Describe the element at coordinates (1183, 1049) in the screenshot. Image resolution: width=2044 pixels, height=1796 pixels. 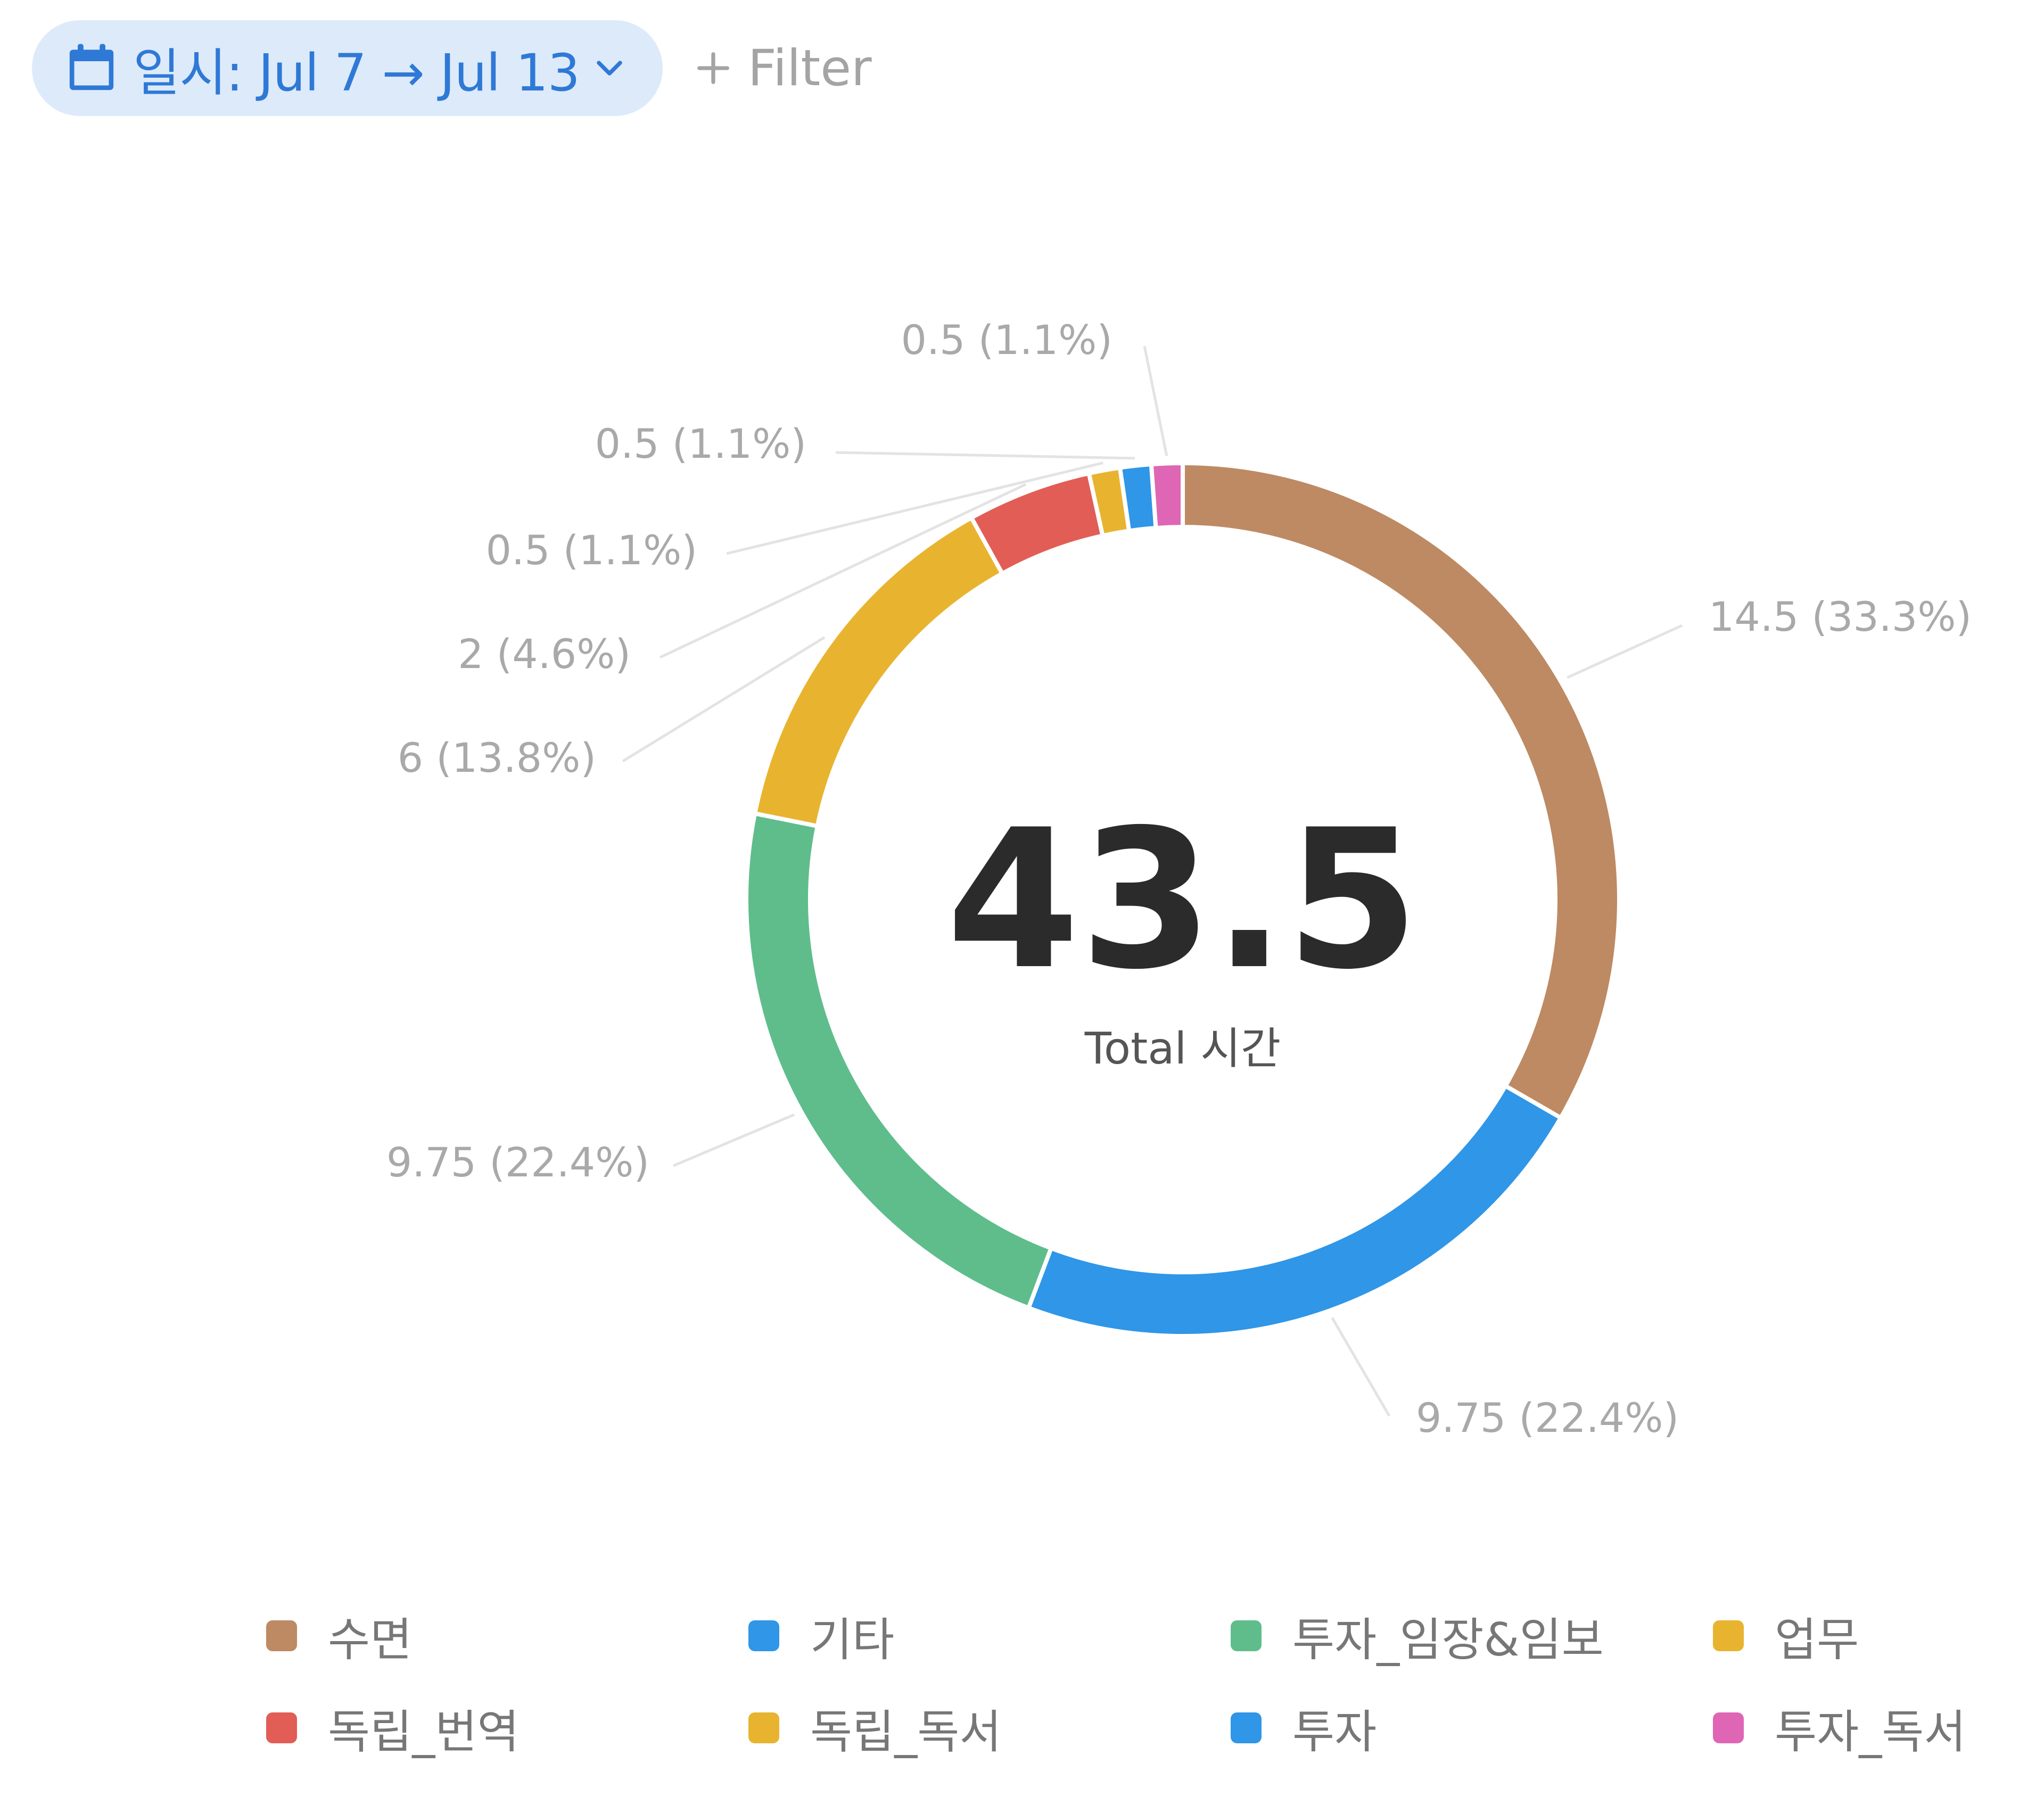
I see `total-label: Total 시간` at that location.